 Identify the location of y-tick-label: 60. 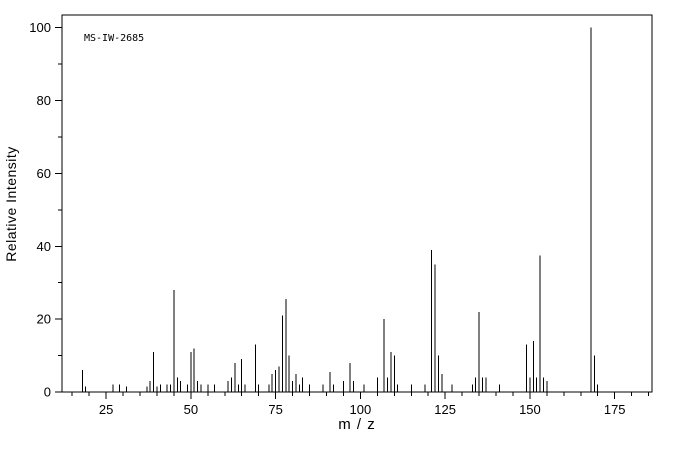
(44, 173).